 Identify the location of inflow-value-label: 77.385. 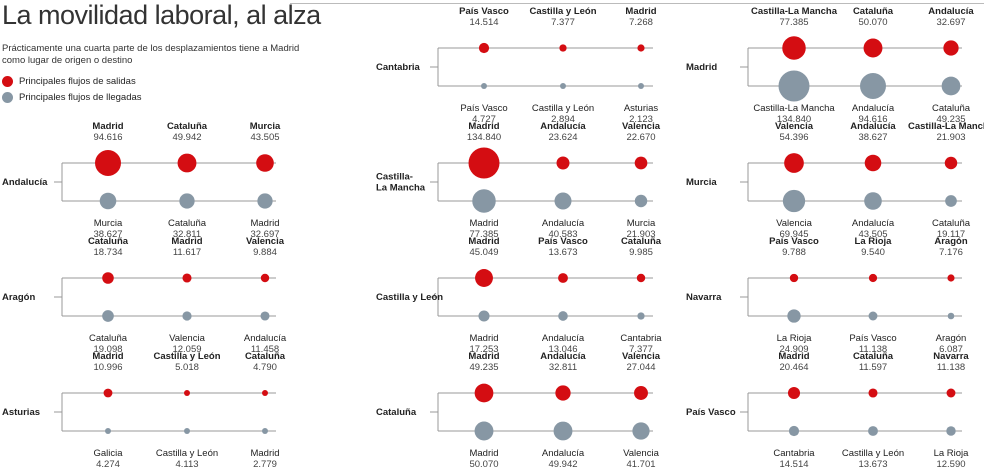
(483, 234).